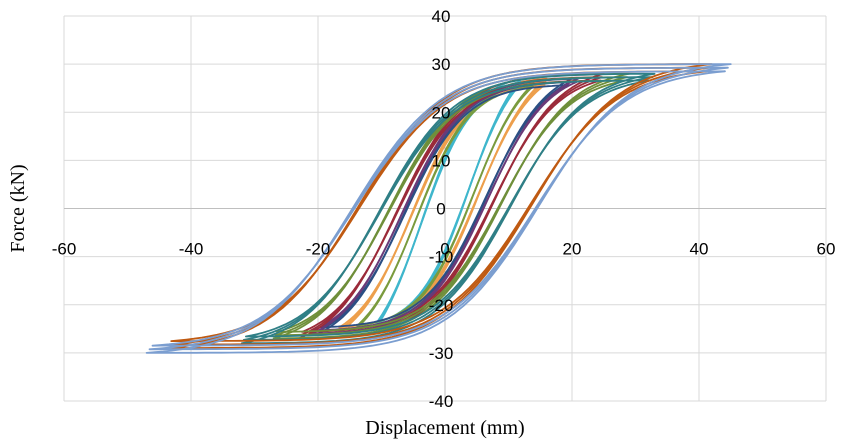 The width and height of the screenshot is (841, 444). I want to click on x-tick-label: 0, so click(444, 249).